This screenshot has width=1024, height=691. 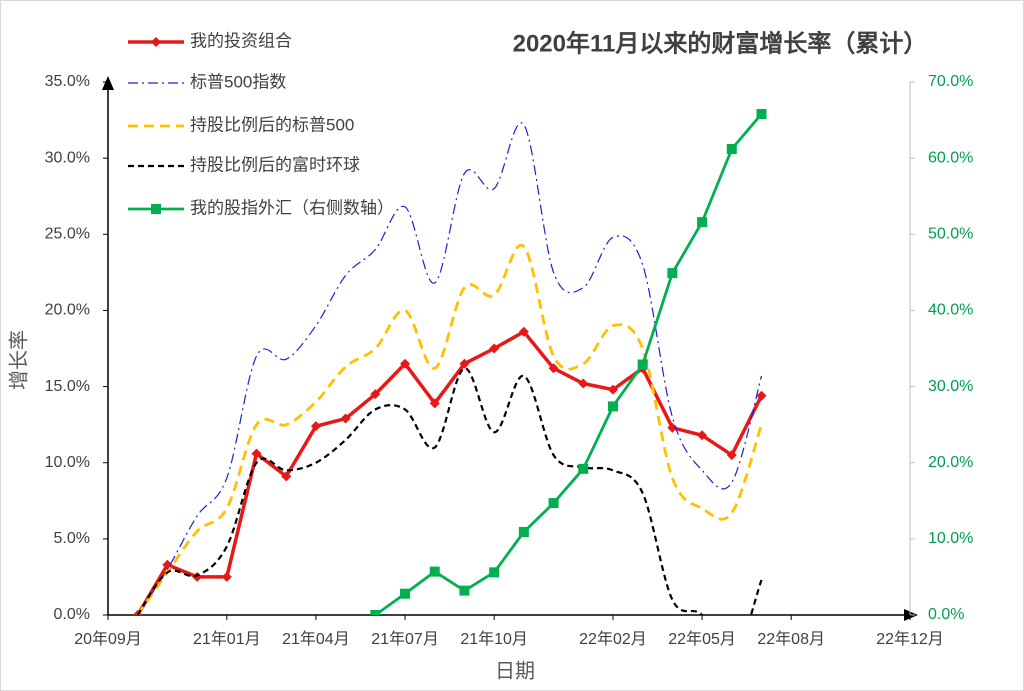 What do you see at coordinates (950, 538) in the screenshot?
I see `y2-tick-label: 10.0%` at bounding box center [950, 538].